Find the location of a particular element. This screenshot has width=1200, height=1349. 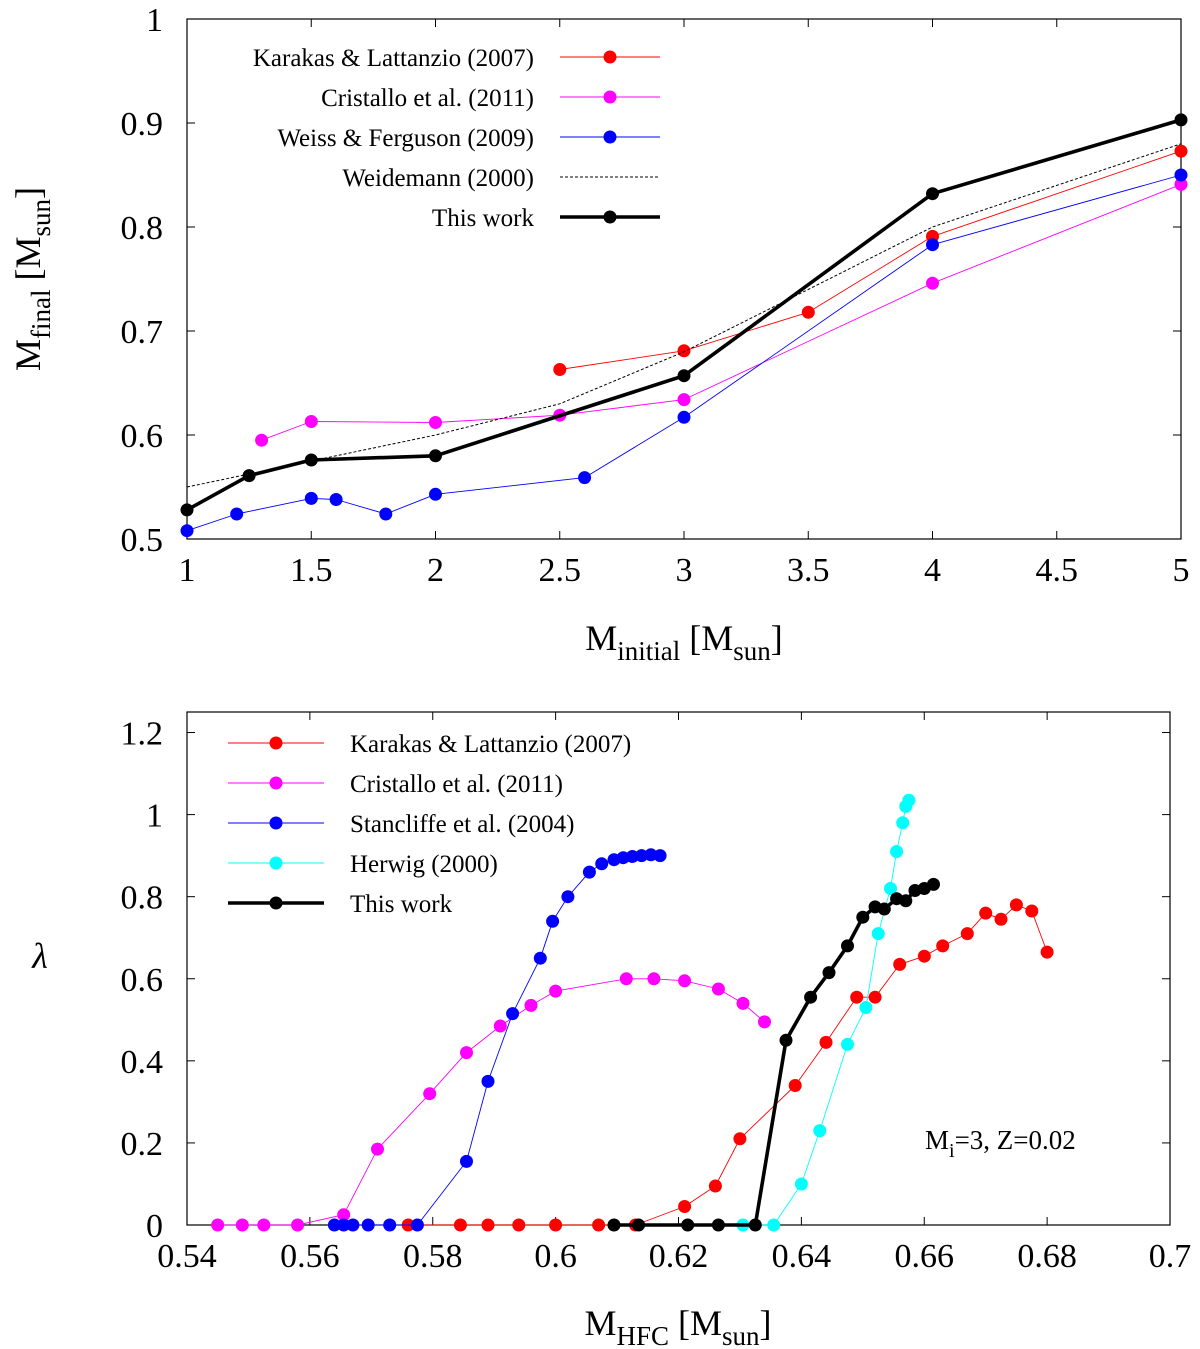

x-tick-label: 0.62 is located at coordinates (679, 1256).